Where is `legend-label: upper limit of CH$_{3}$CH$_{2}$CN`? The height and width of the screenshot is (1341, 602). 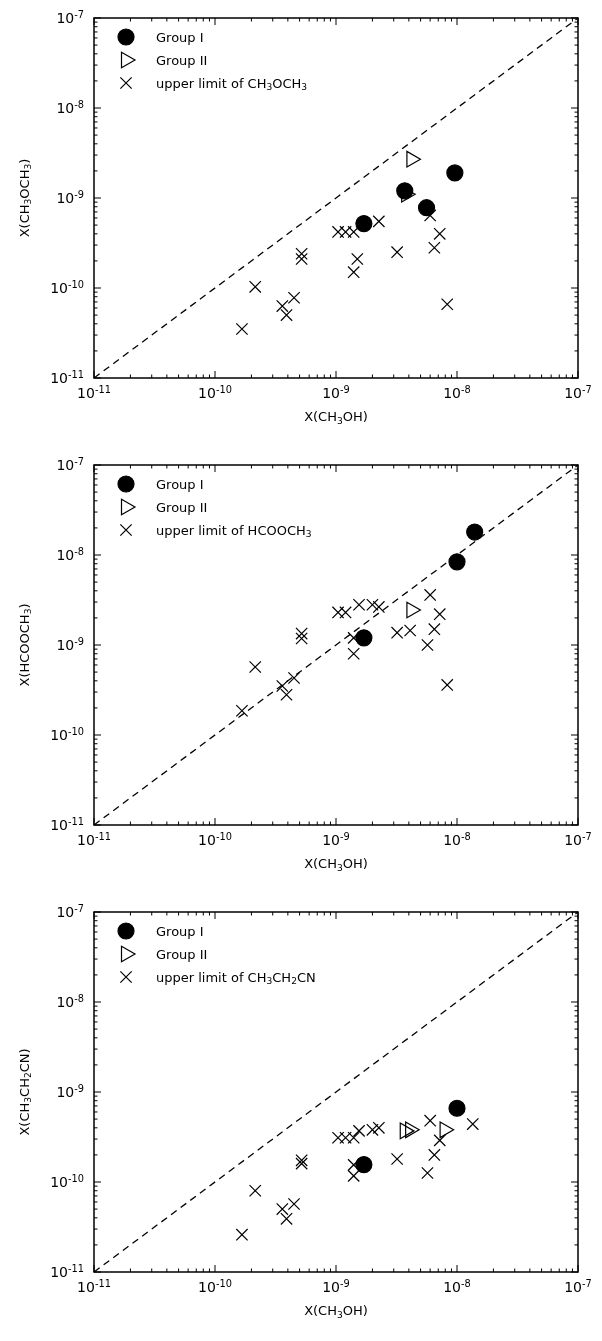
legend-label: upper limit of CH$_{3}$CH$_{2}$CN is located at coordinates (236, 978).